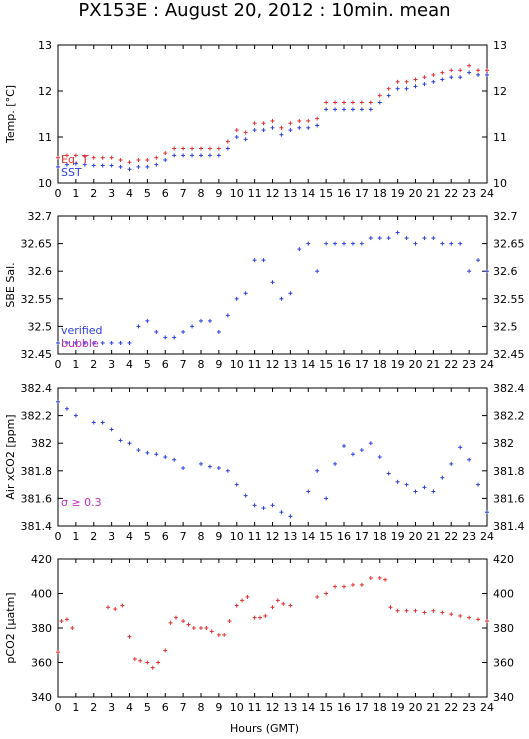 This screenshot has height=739, width=529. Describe the element at coordinates (37, 388) in the screenshot. I see `y-tick-label: 382.4` at that location.